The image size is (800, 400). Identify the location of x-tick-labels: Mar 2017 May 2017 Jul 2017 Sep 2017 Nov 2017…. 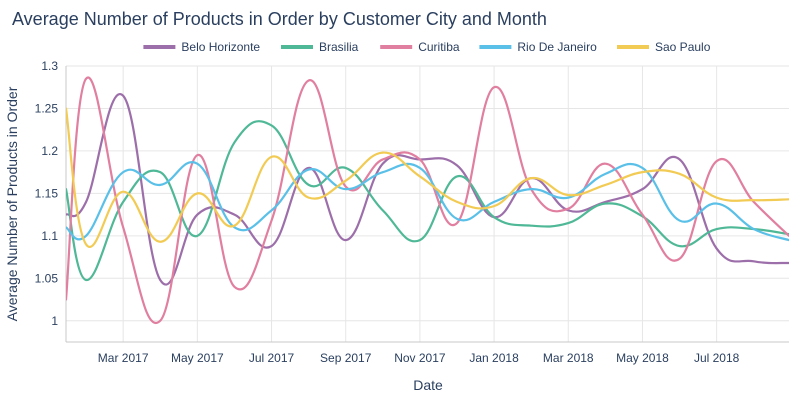
(419, 358).